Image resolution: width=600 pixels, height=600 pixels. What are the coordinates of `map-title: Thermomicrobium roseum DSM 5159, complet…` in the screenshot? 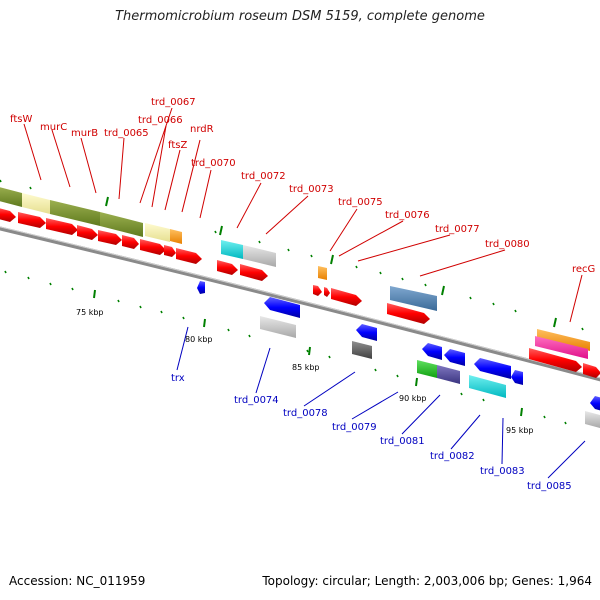 It's located at (300, 16).